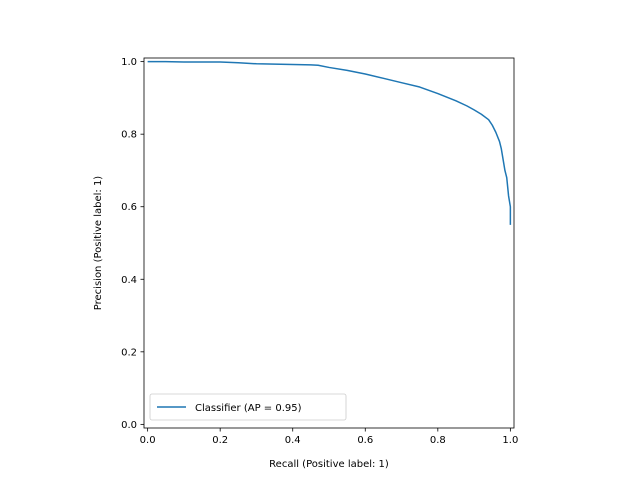  I want to click on legend: Classifier (AP = 0.95), so click(248, 407).